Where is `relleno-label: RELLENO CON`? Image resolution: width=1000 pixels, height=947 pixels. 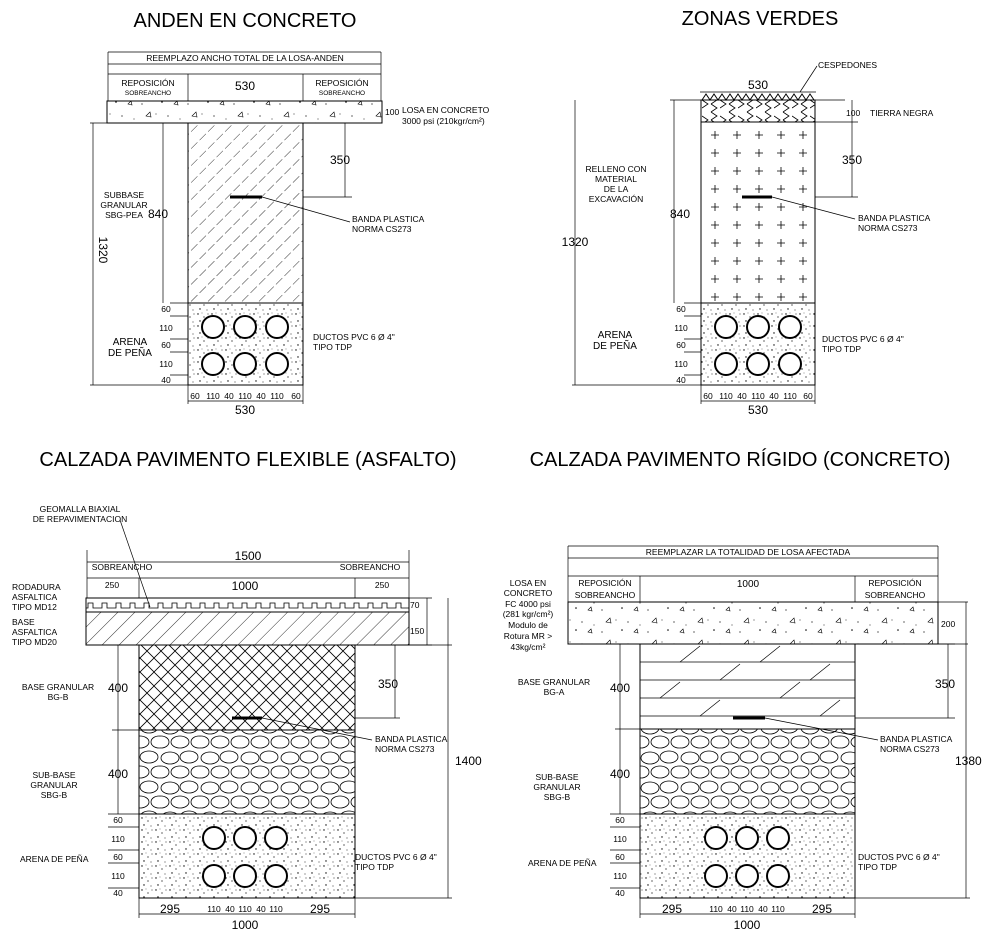 relleno-label: RELLENO CON is located at coordinates (616, 169).